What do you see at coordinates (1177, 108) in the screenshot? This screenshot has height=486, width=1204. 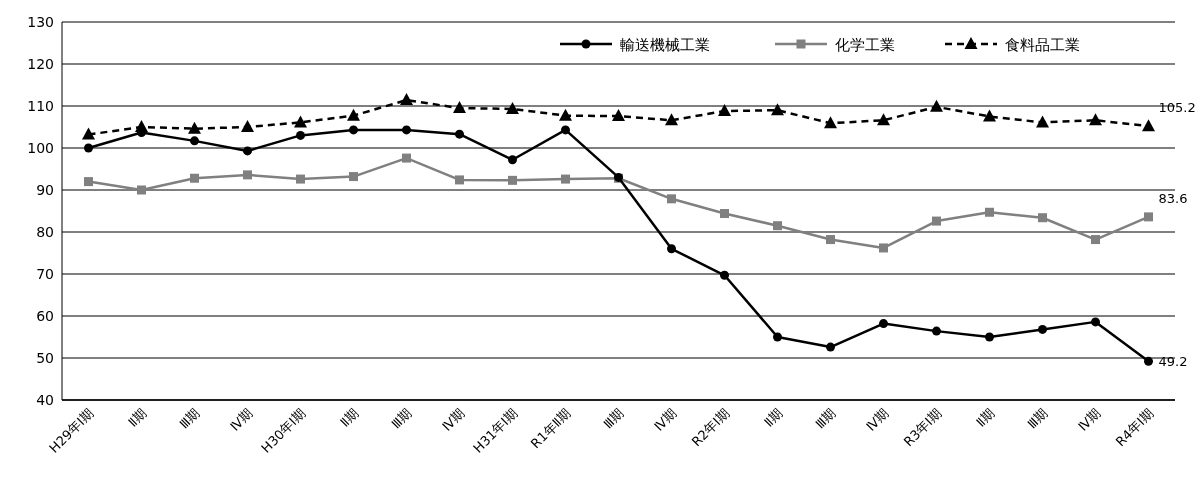 I see `data-label: 105.2` at bounding box center [1177, 108].